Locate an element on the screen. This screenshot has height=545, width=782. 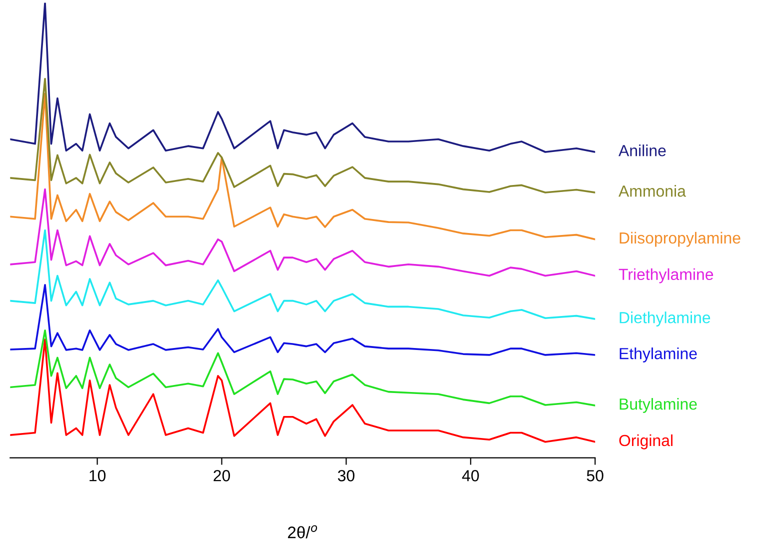
series-label: Diisopropylamine is located at coordinates (680, 239).